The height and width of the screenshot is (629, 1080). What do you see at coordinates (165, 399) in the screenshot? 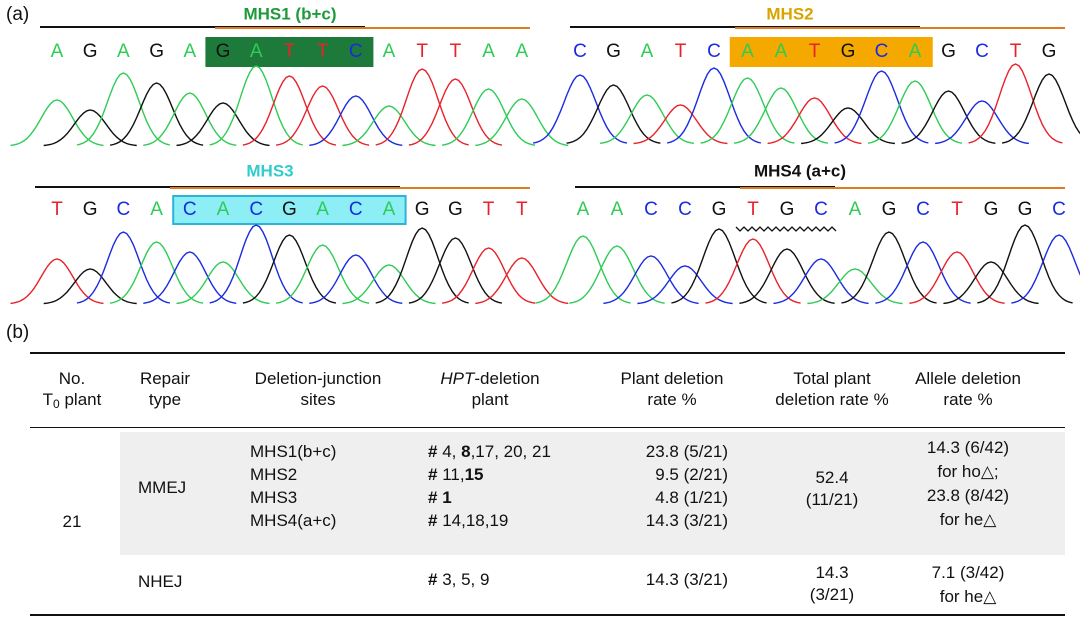
I see `header-line: type` at bounding box center [165, 399].